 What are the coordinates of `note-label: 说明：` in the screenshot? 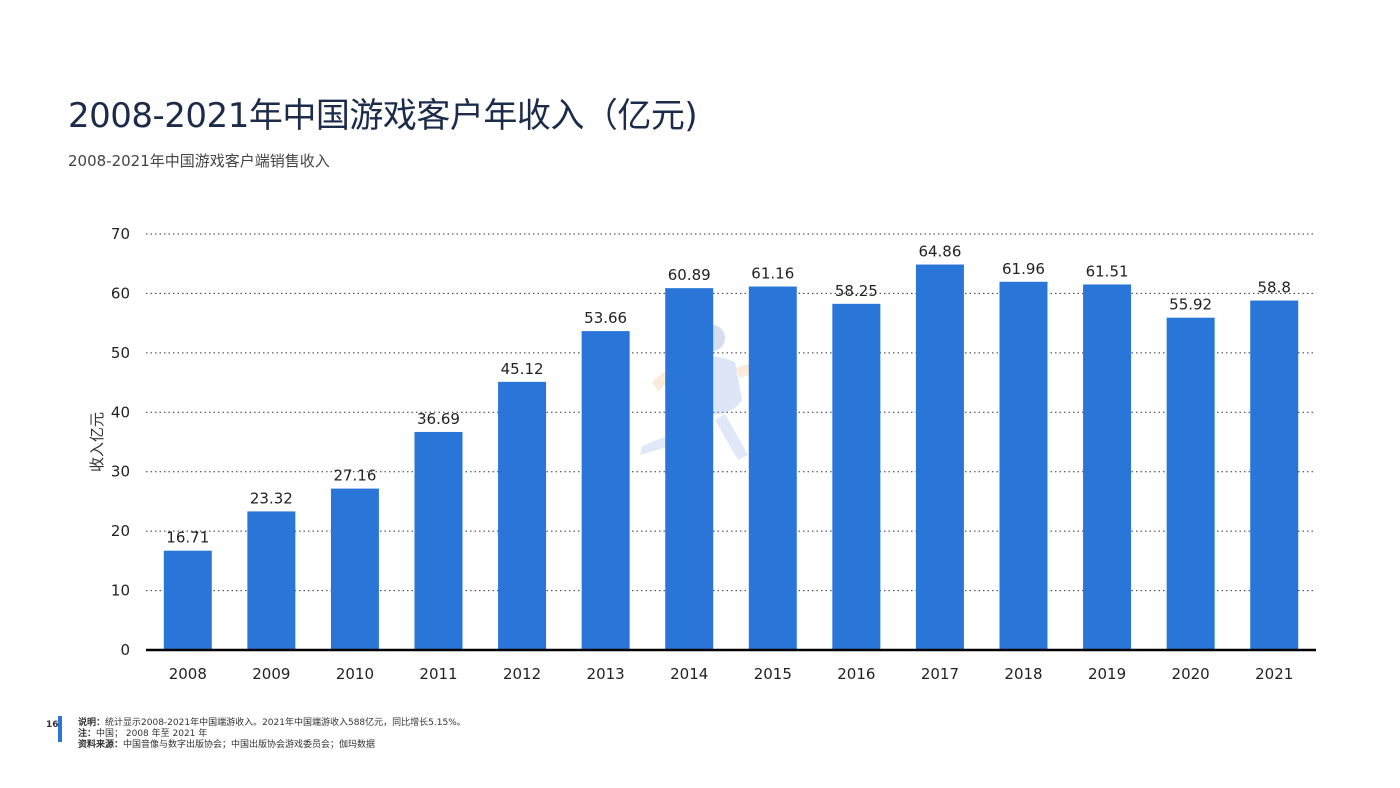 It's located at (92, 723).